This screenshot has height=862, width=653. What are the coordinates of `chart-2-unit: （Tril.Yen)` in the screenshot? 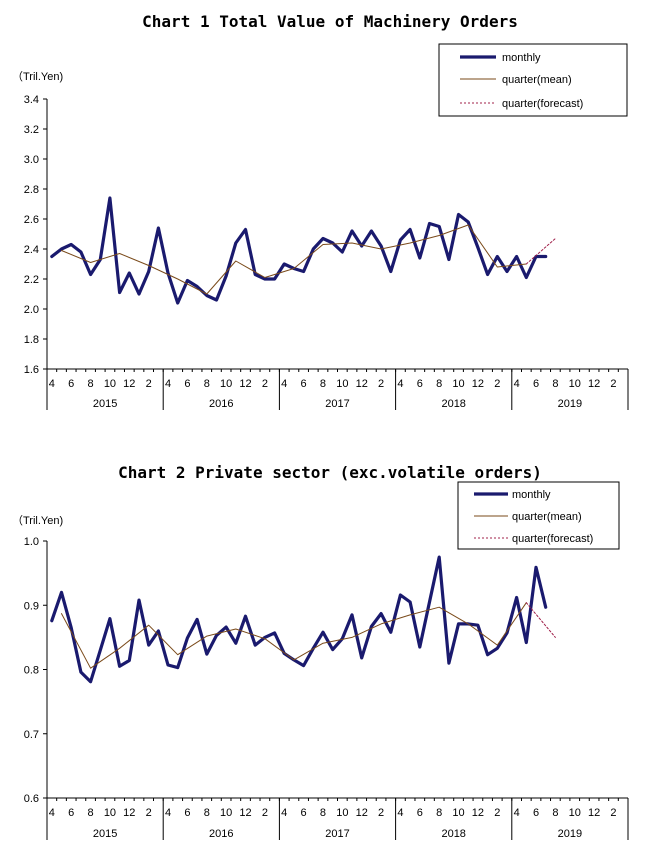 It's located at (37, 520).